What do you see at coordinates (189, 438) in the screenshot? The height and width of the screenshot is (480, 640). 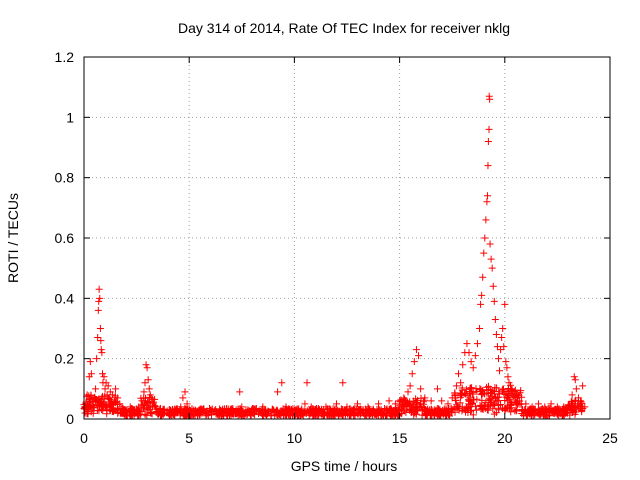 I see `x-tick-label: 5` at bounding box center [189, 438].